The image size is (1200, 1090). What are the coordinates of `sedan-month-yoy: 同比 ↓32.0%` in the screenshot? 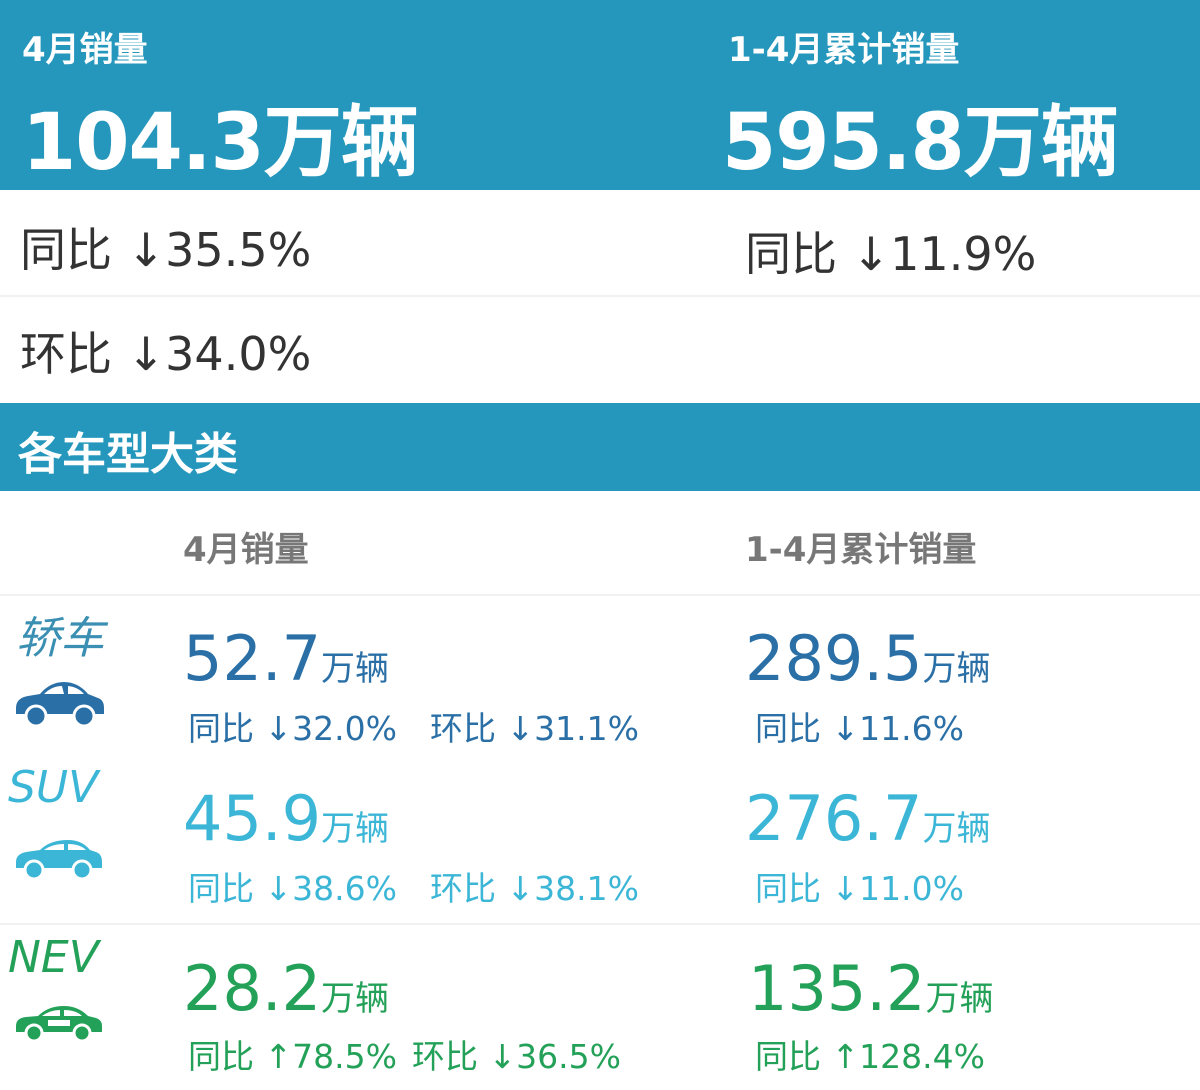 It's located at (292, 728).